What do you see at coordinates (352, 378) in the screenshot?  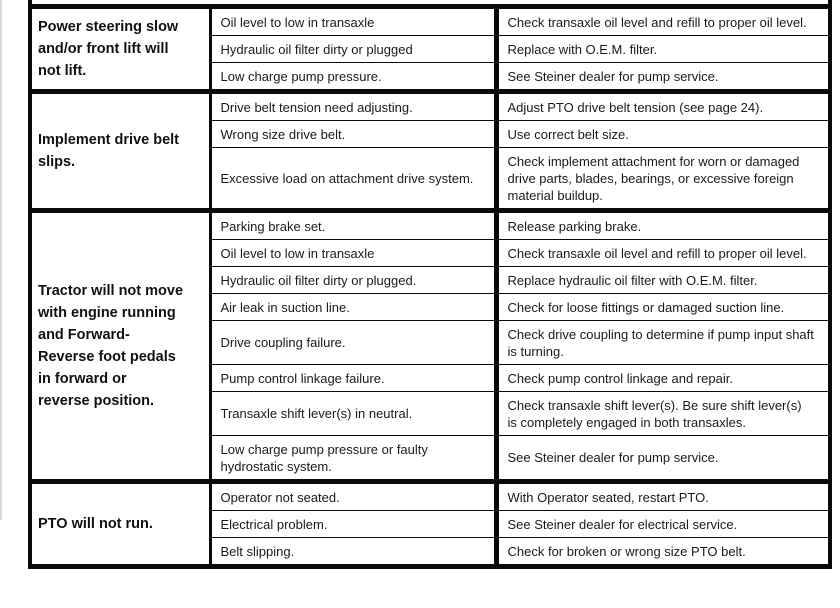 I see `cause-cell: Pump control linkage failure.` at bounding box center [352, 378].